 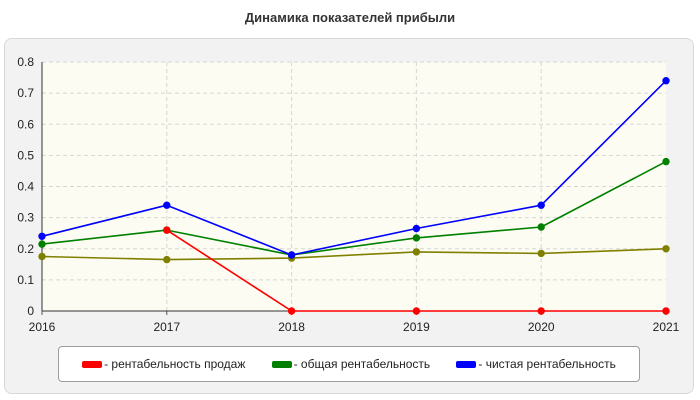 I want to click on y-tick-label: 0.2, so click(x=25, y=249).